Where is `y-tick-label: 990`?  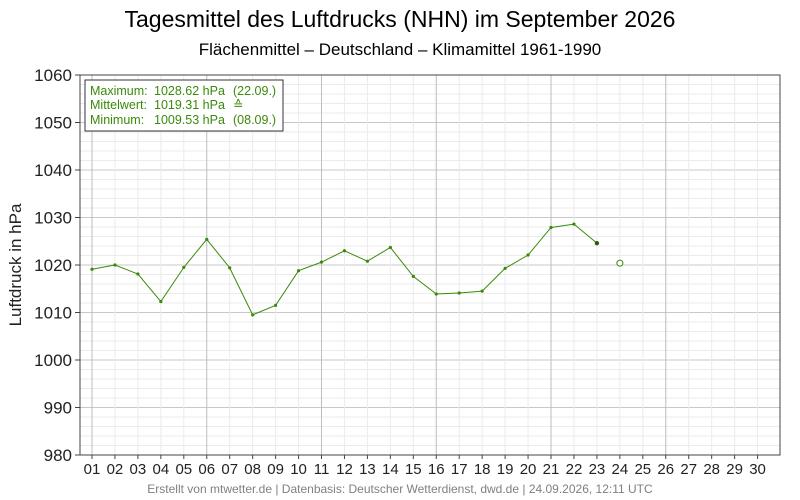
y-tick-label: 990 is located at coordinates (58, 408).